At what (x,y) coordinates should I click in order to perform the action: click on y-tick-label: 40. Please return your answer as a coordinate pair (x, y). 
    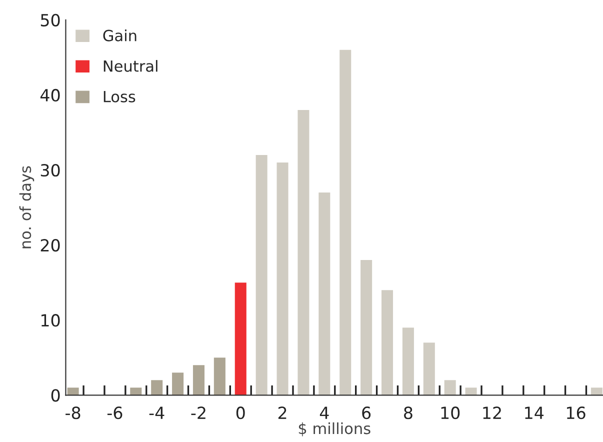
    Looking at the image, I should click on (50, 95).